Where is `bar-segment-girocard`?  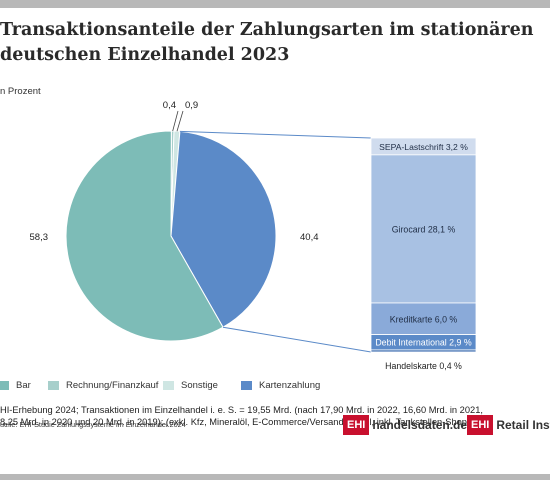
bar-segment-girocard is located at coordinates (423, 229).